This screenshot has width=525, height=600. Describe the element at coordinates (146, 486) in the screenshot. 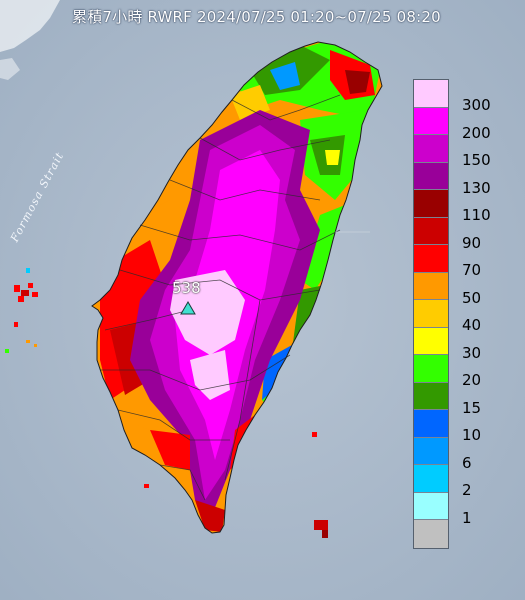

I see `small-islet` at that location.